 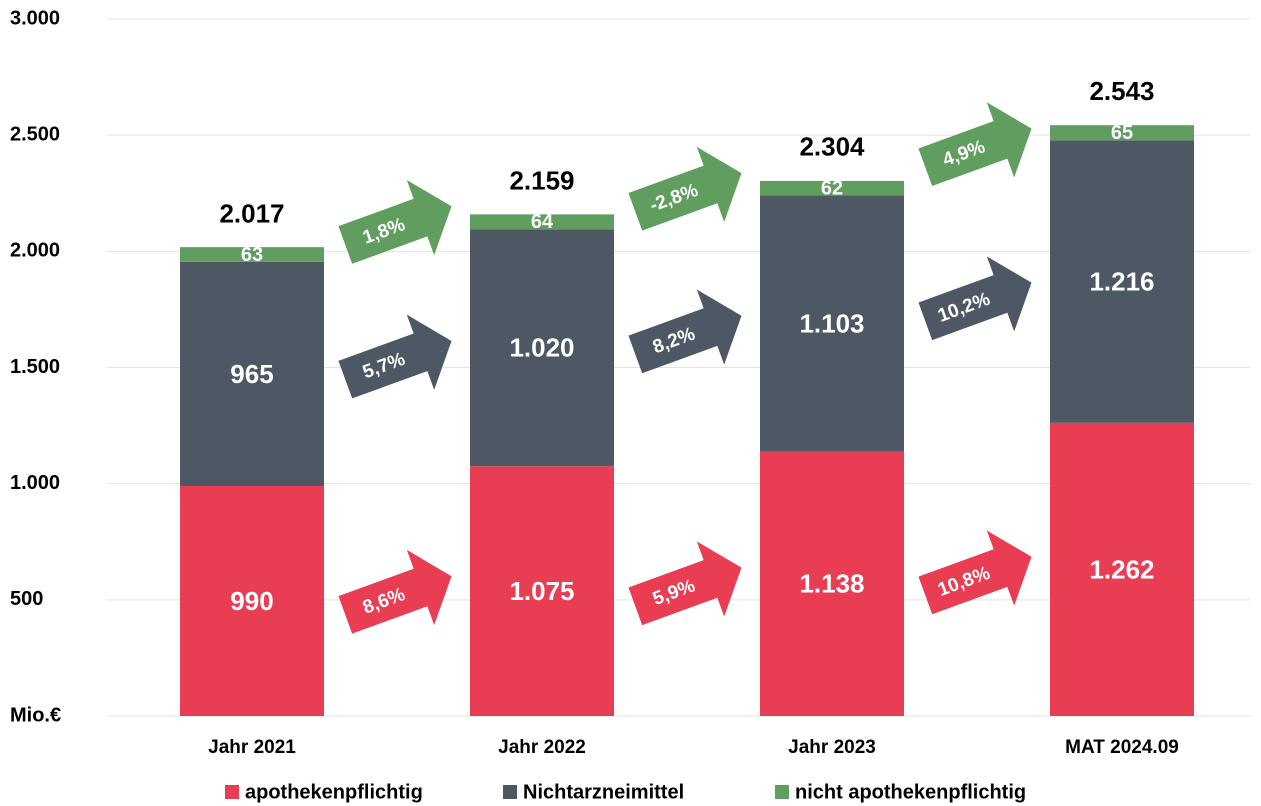 I want to click on segment-label: 63, so click(x=252, y=255).